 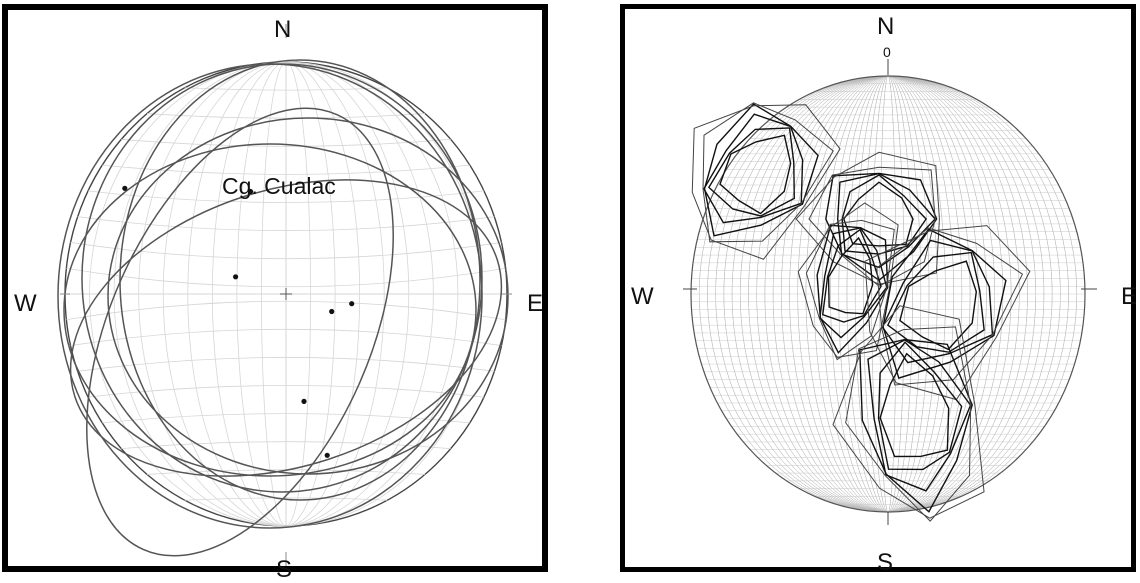 I want to click on pole-points, so click(x=238, y=321).